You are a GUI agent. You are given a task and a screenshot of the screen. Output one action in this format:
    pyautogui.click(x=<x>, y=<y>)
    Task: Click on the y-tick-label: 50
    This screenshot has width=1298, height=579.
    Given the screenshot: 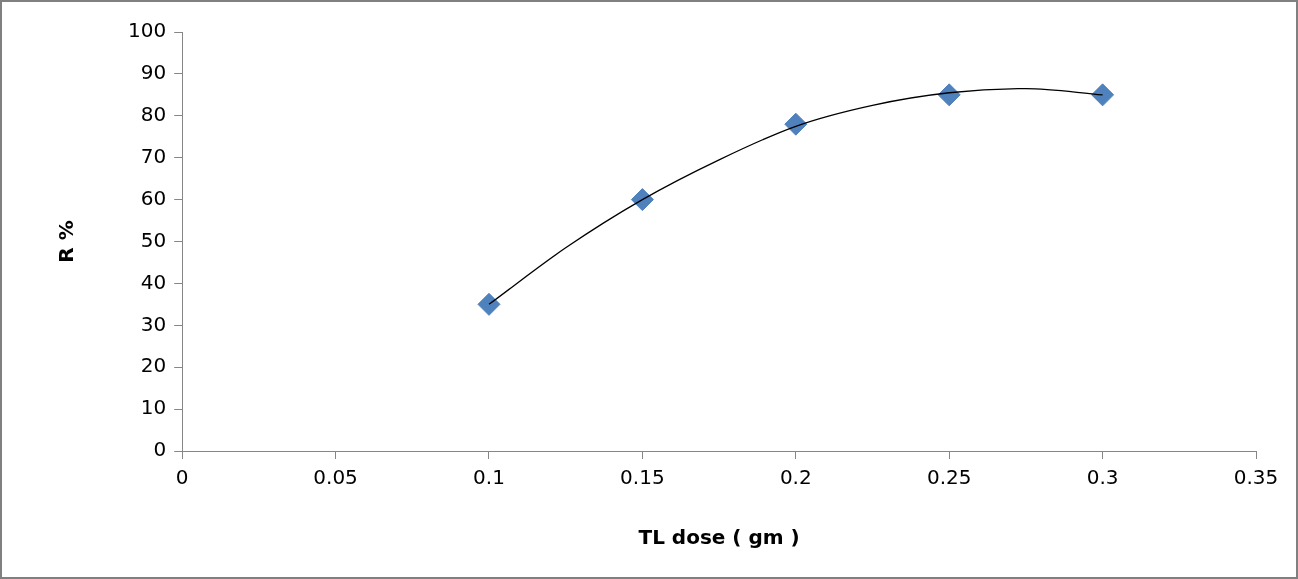 What is the action you would take?
    pyautogui.click(x=153, y=239)
    